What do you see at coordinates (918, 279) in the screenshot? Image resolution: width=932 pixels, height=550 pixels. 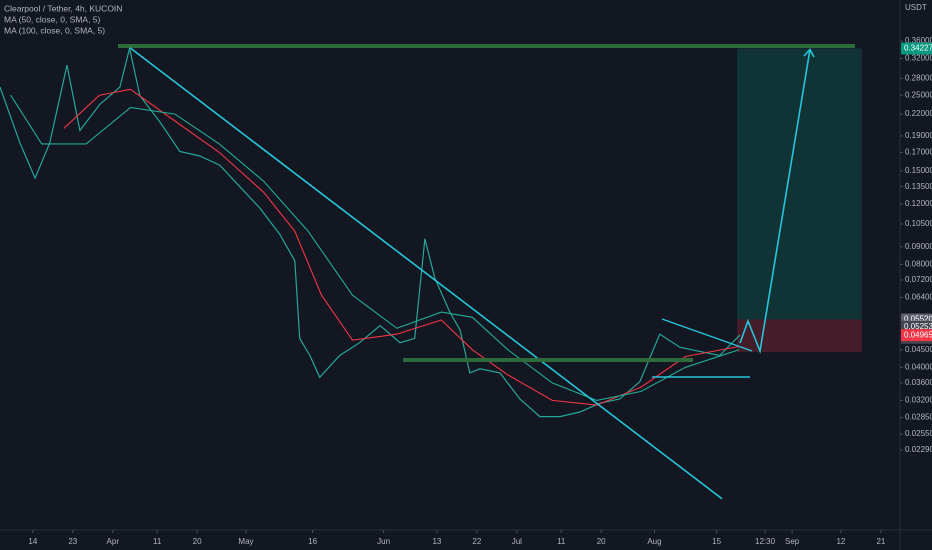 I see `y-tick-label: 0.07200` at bounding box center [918, 279].